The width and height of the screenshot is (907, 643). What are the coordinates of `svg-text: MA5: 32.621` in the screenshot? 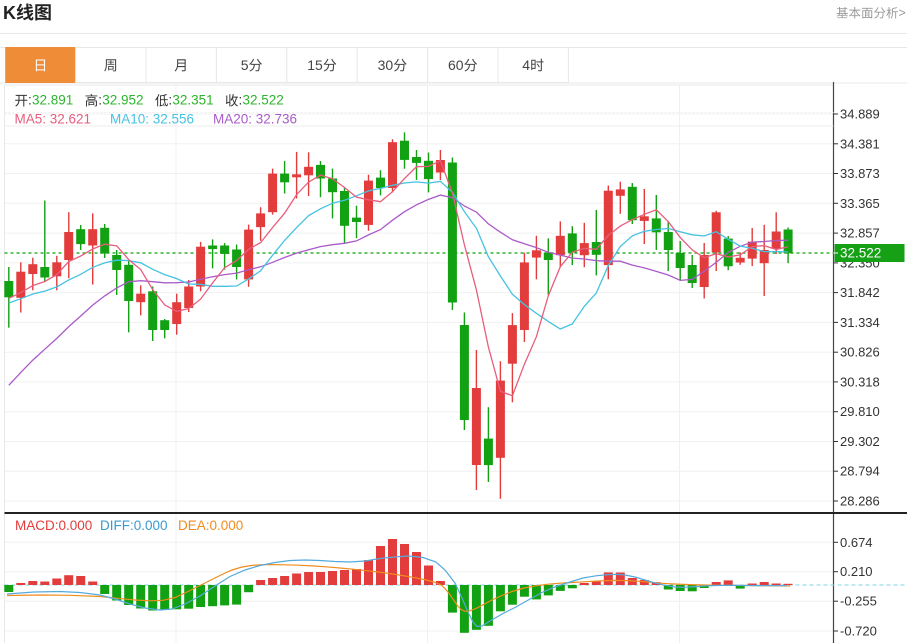 It's located at (53, 119).